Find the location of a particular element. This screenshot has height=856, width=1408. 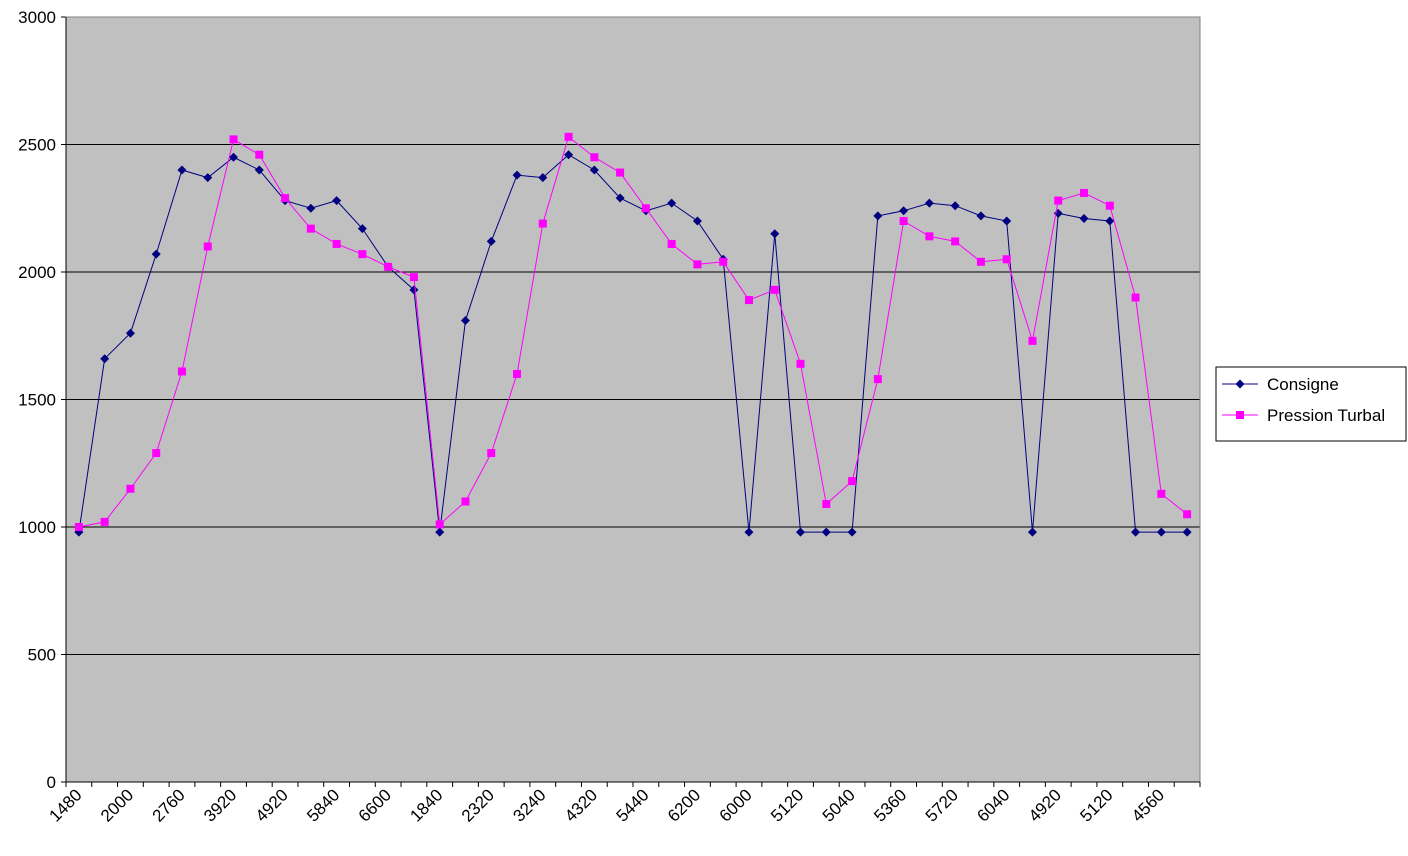

y-tick-label: 2000 is located at coordinates (37, 272).